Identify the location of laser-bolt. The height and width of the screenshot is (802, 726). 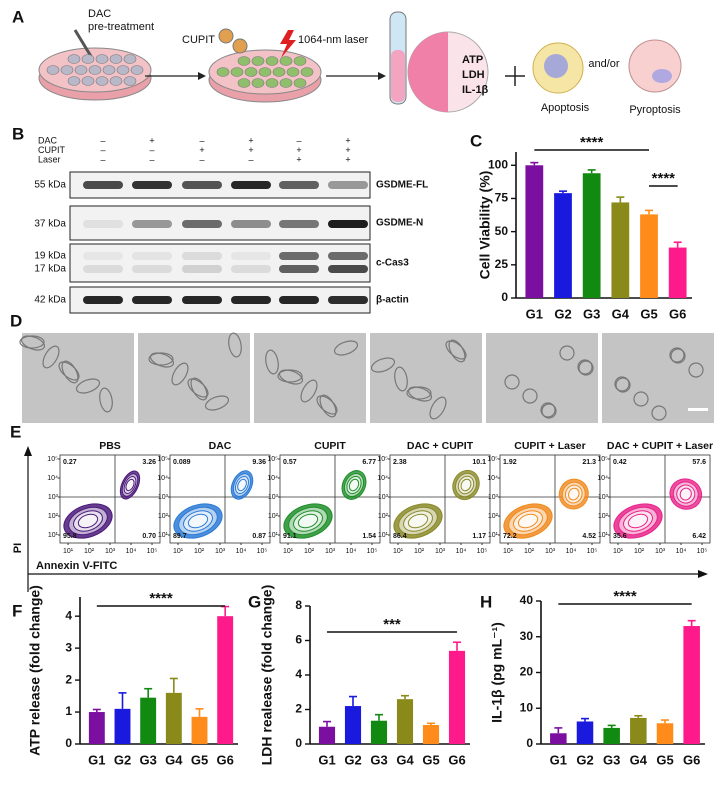
(288, 44).